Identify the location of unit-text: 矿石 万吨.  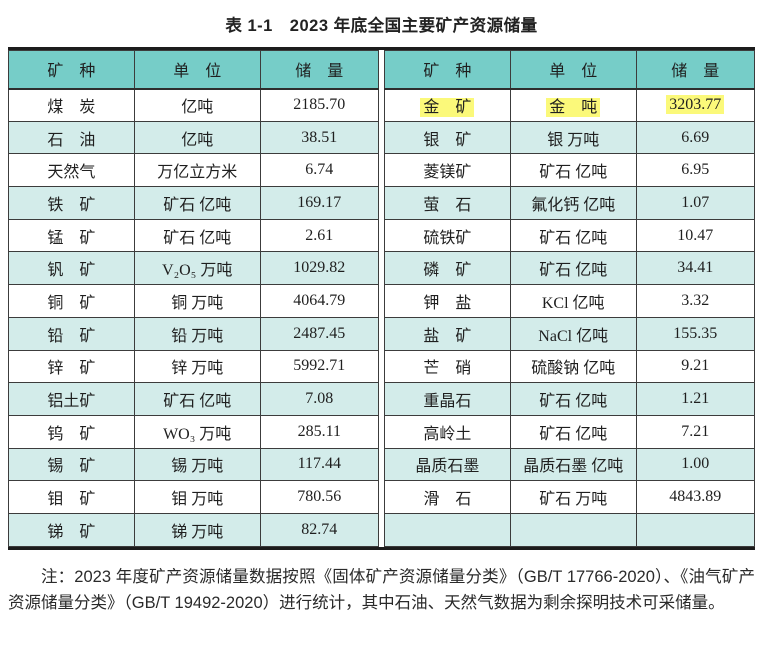
(573, 500).